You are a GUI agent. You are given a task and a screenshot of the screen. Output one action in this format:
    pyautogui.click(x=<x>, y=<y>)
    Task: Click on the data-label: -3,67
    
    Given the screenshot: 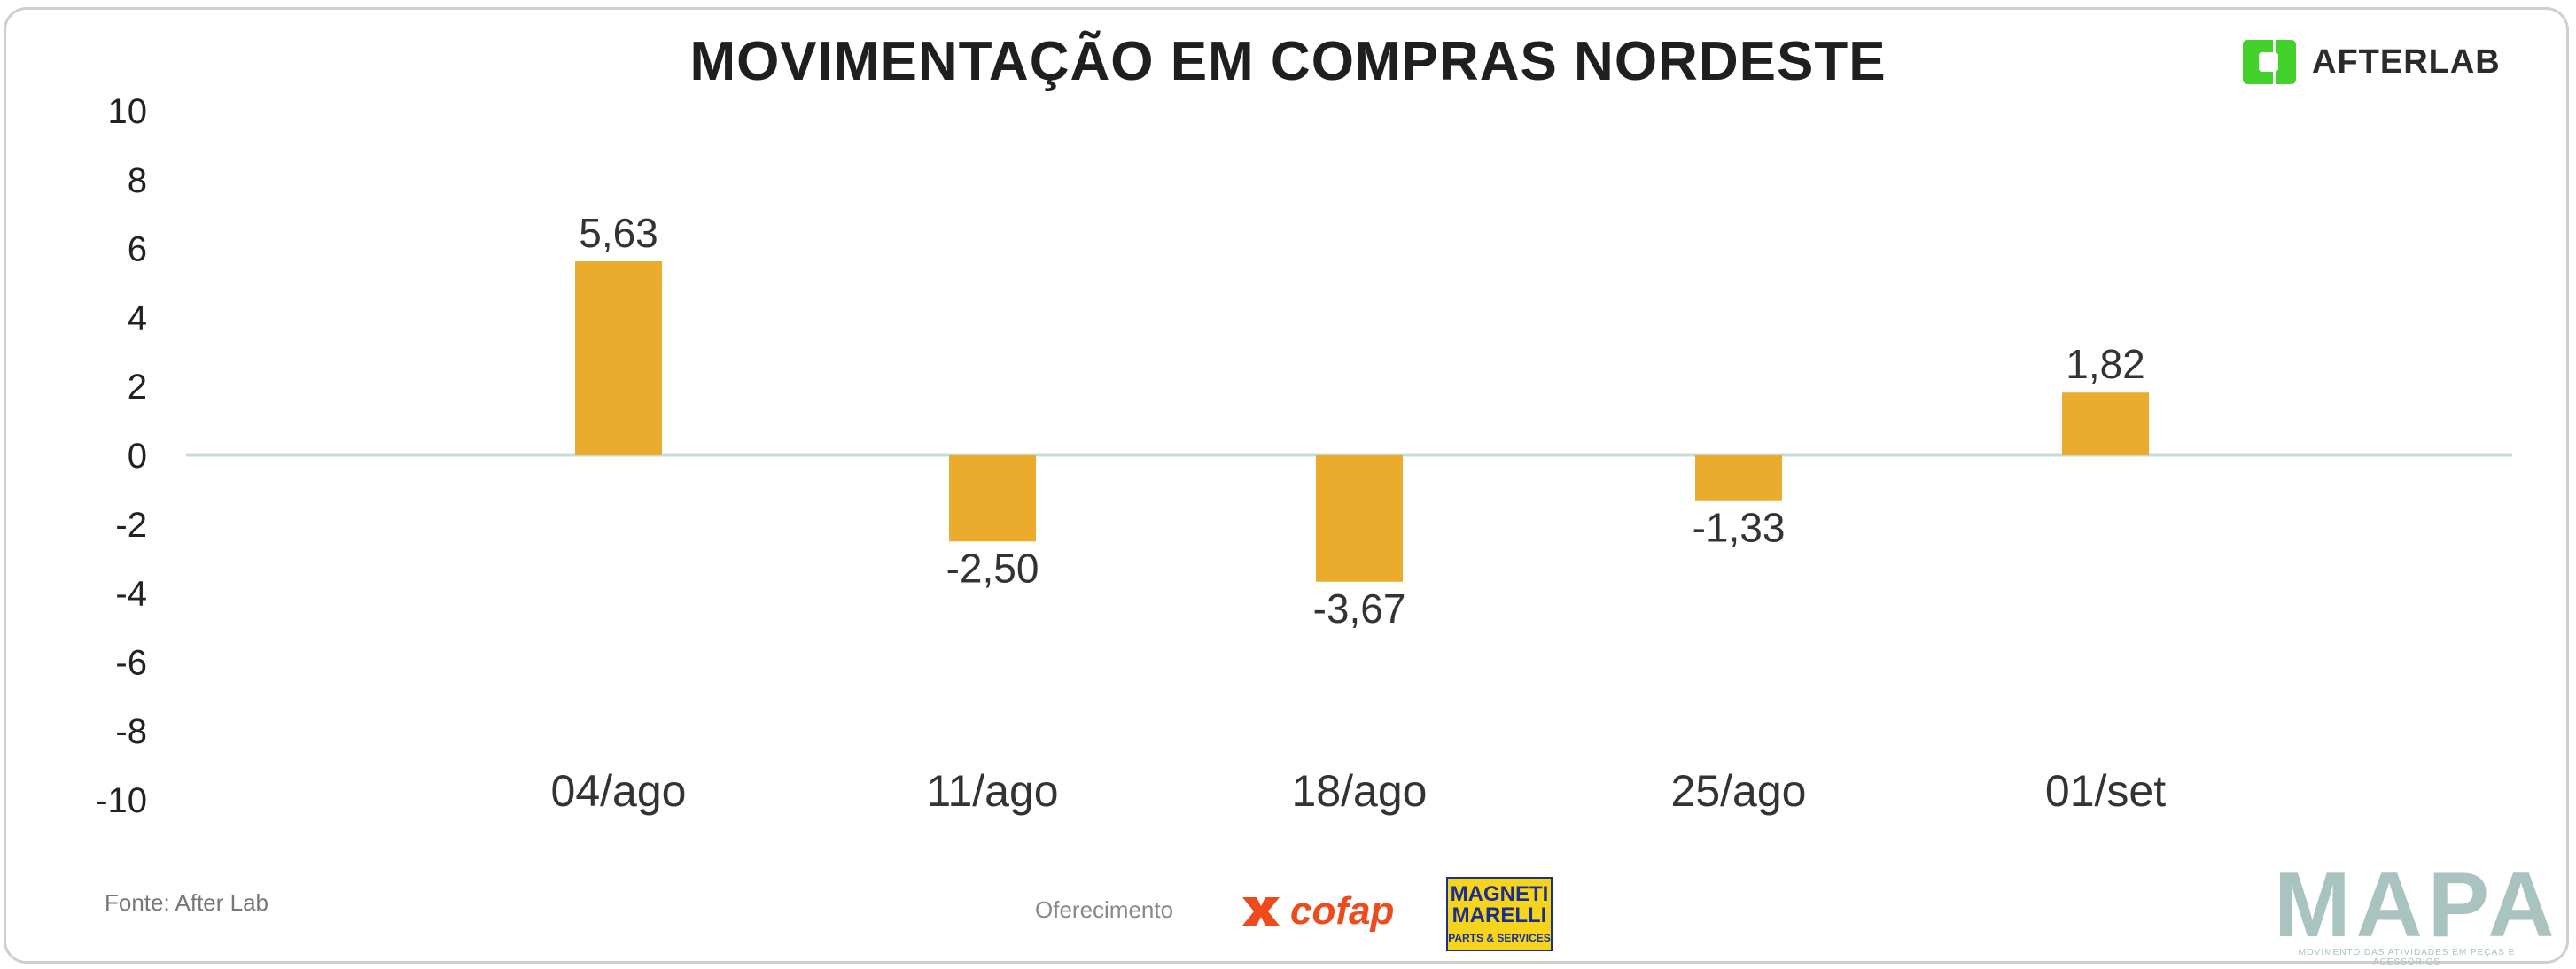 What is the action you would take?
    pyautogui.click(x=1359, y=608)
    